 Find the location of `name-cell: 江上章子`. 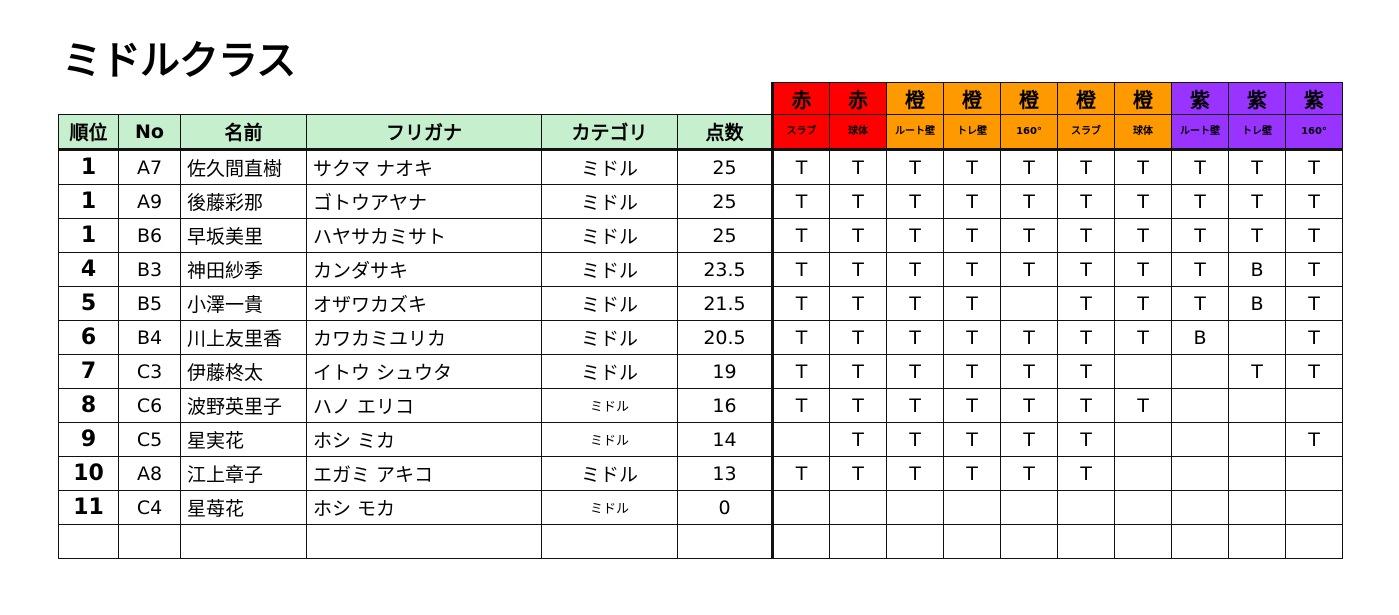

name-cell: 江上章子 is located at coordinates (243, 473).